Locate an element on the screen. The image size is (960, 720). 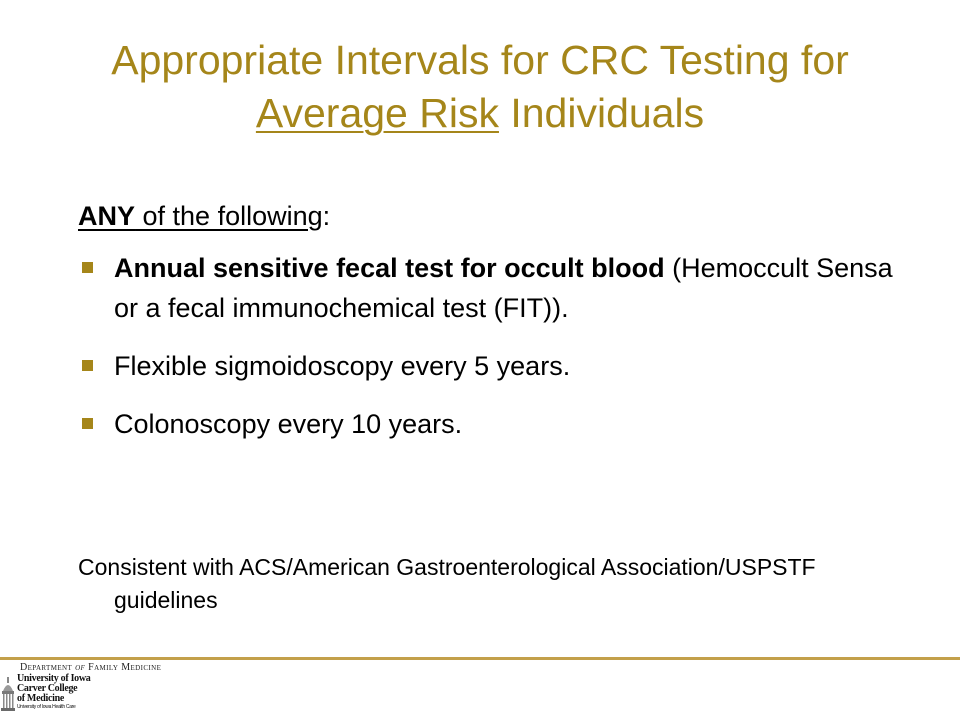
logo-line-2: Carver College is located at coordinates (47, 688).